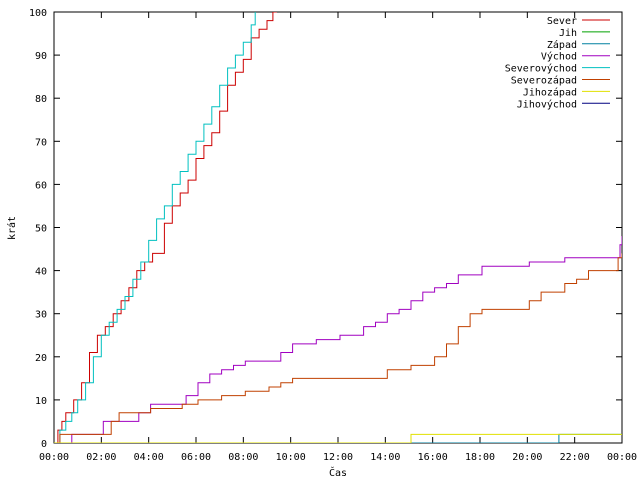  I want to click on y-tick-label: 100, so click(38, 13).